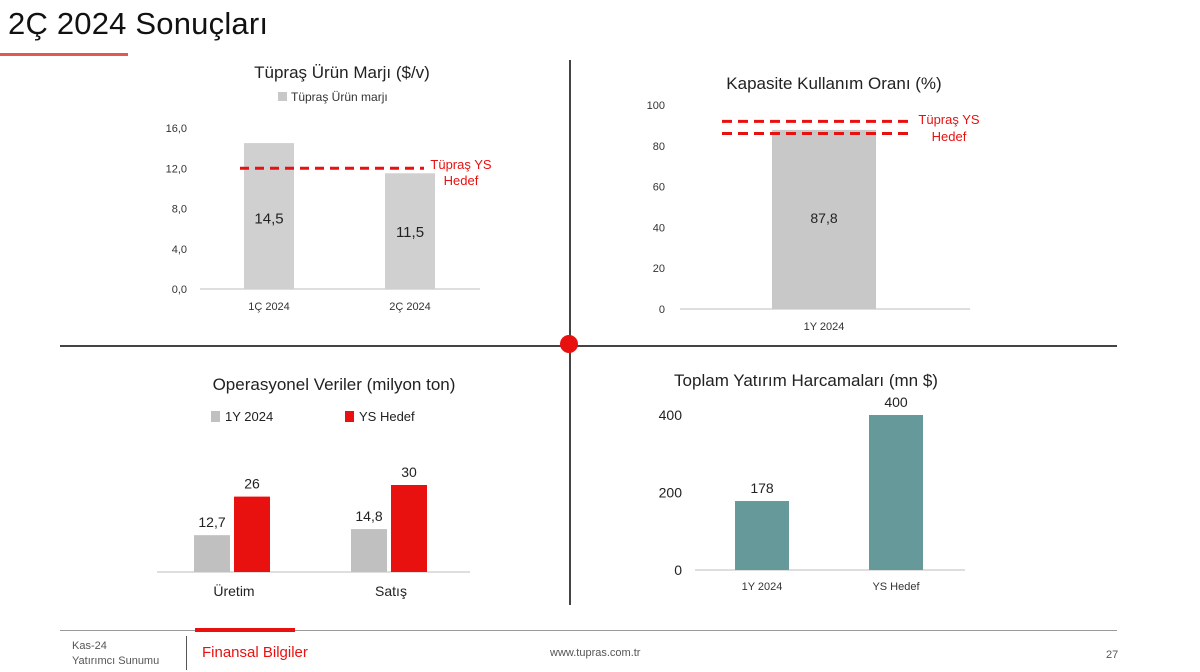  What do you see at coordinates (659, 147) in the screenshot?
I see `y-tick-label: 80` at bounding box center [659, 147].